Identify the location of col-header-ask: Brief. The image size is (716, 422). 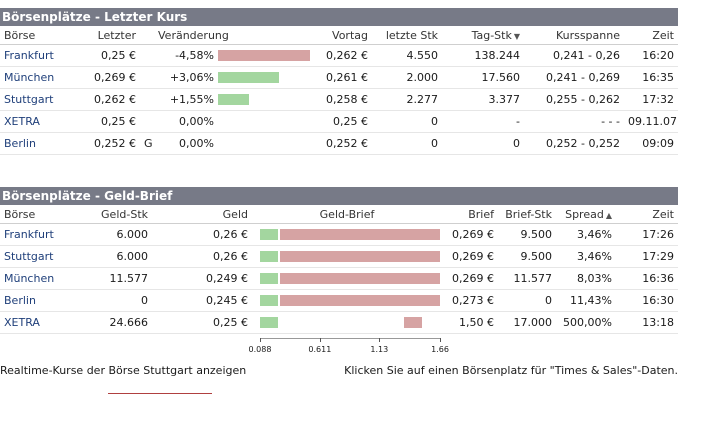
(470, 214).